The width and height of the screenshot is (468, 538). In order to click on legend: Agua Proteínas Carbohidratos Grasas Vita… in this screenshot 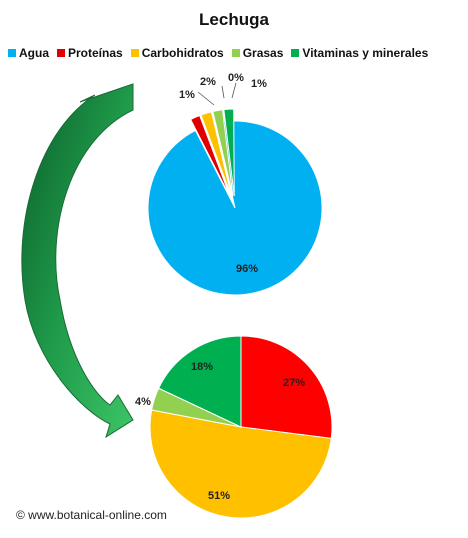, I will do `click(218, 53)`.